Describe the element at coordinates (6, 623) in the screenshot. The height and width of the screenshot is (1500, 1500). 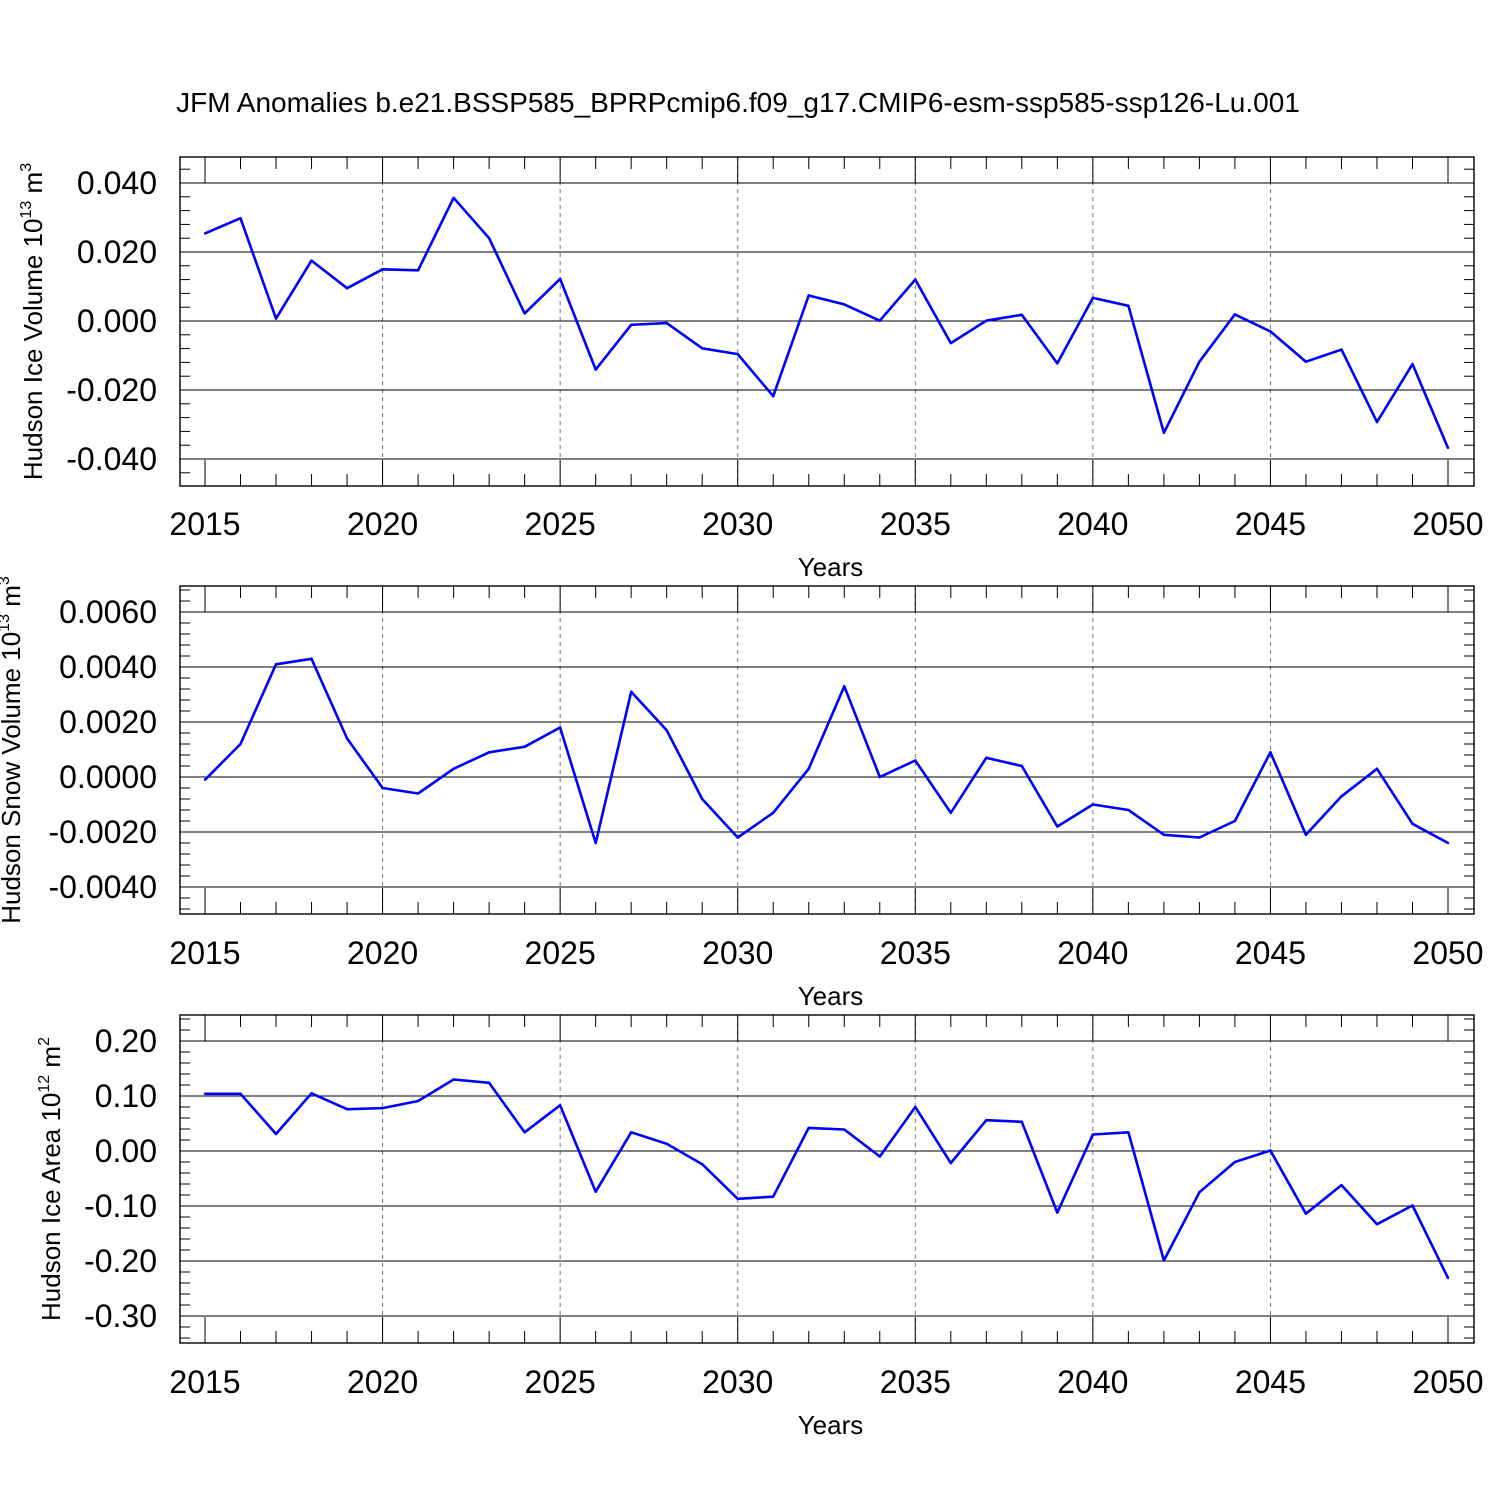
I see `y-axis-label-part: 13` at that location.